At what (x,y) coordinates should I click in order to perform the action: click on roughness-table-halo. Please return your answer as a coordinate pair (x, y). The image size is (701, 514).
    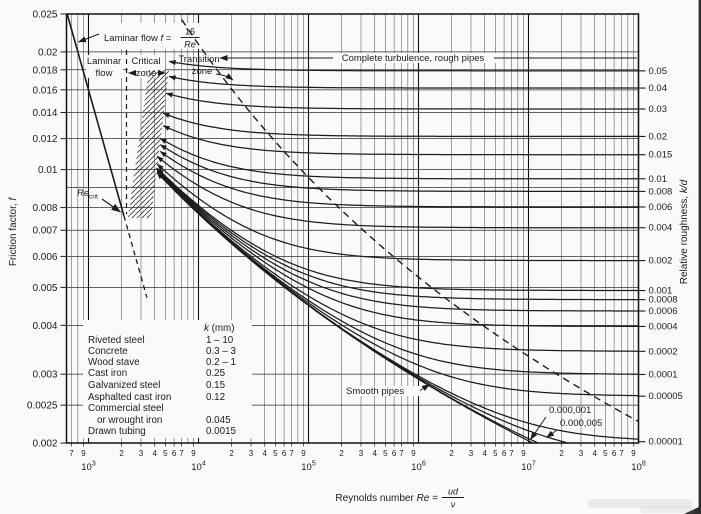
    Looking at the image, I should click on (167, 379).